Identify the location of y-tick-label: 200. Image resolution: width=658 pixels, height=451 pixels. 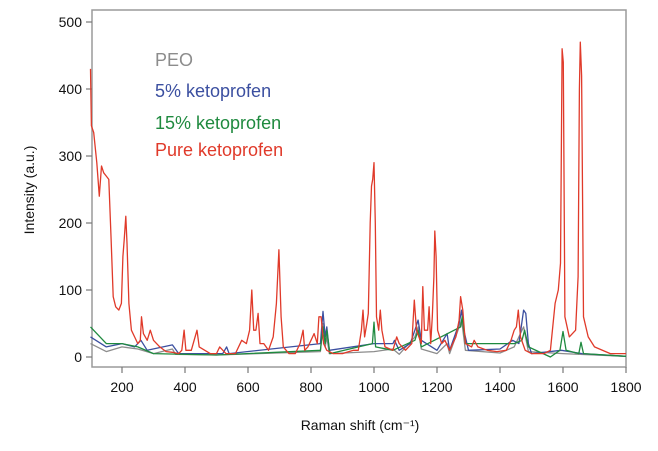
(71, 223).